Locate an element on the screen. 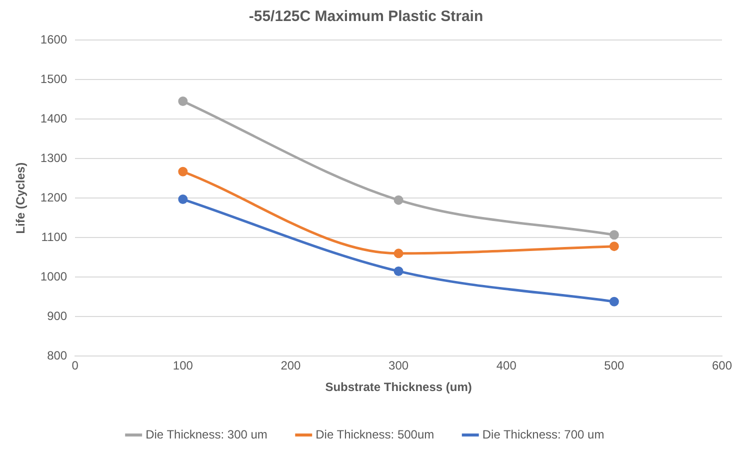 Image resolution: width=740 pixels, height=455 pixels. x-tick-label: 200 is located at coordinates (291, 365).